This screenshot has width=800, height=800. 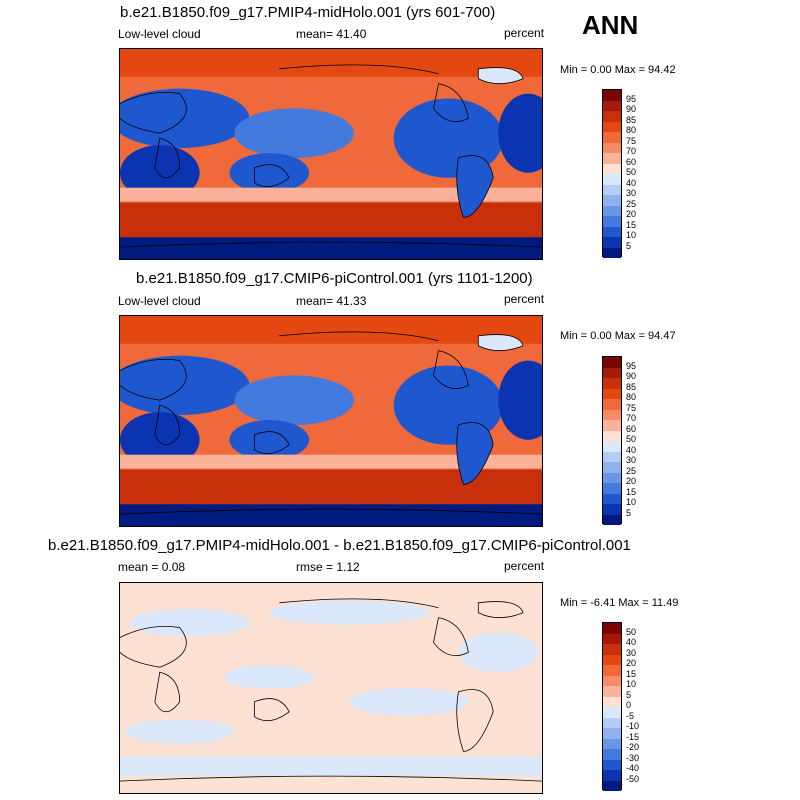 What do you see at coordinates (331, 421) in the screenshot?
I see `panel2-map` at bounding box center [331, 421].